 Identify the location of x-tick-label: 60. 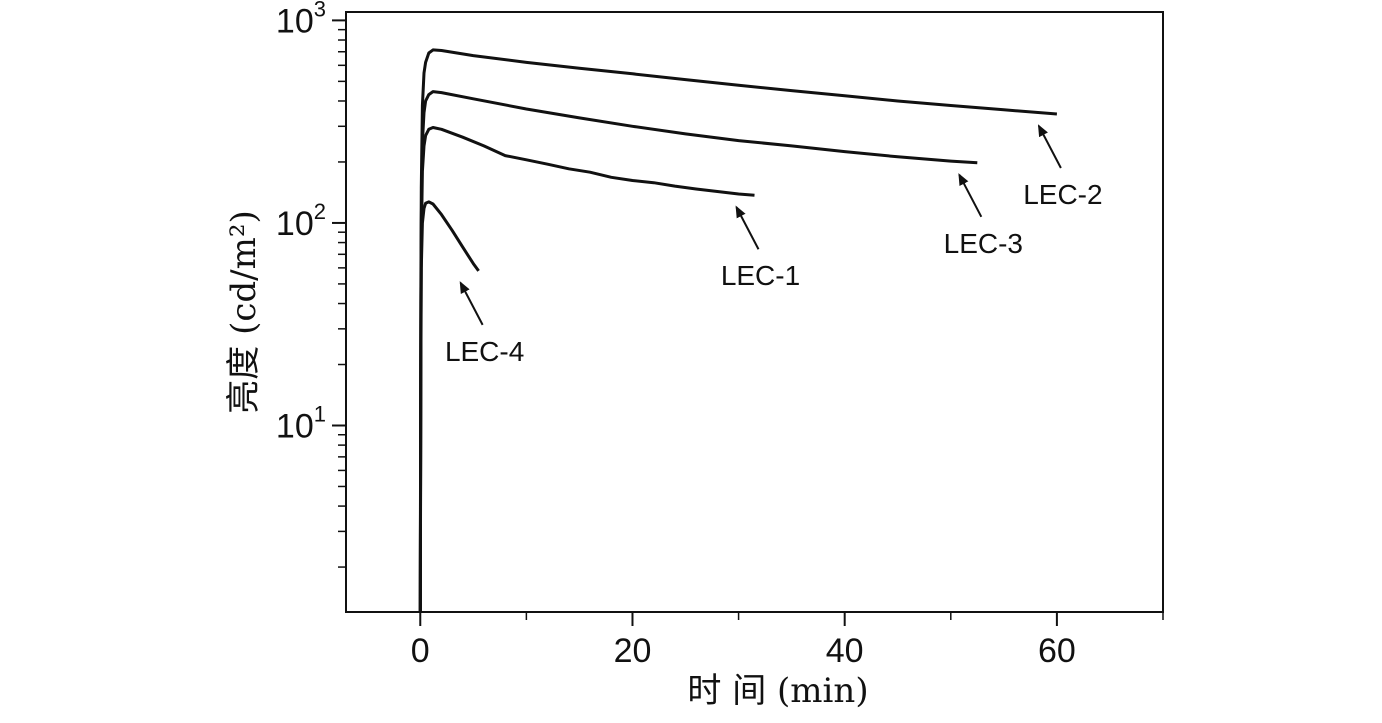
(1057, 651).